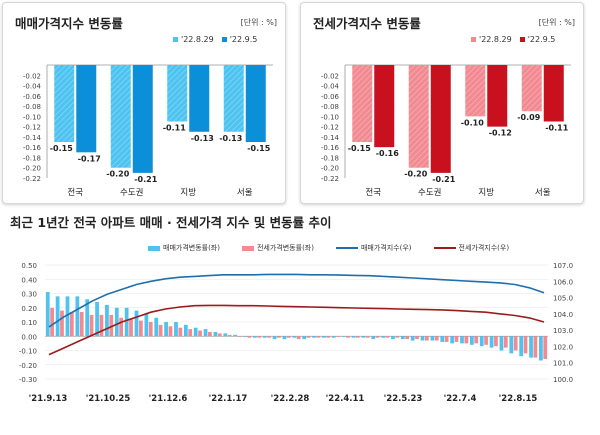 The image size is (600, 435). What do you see at coordinates (258, 148) in the screenshot?
I see `sale-data-label: -0.15` at bounding box center [258, 148].